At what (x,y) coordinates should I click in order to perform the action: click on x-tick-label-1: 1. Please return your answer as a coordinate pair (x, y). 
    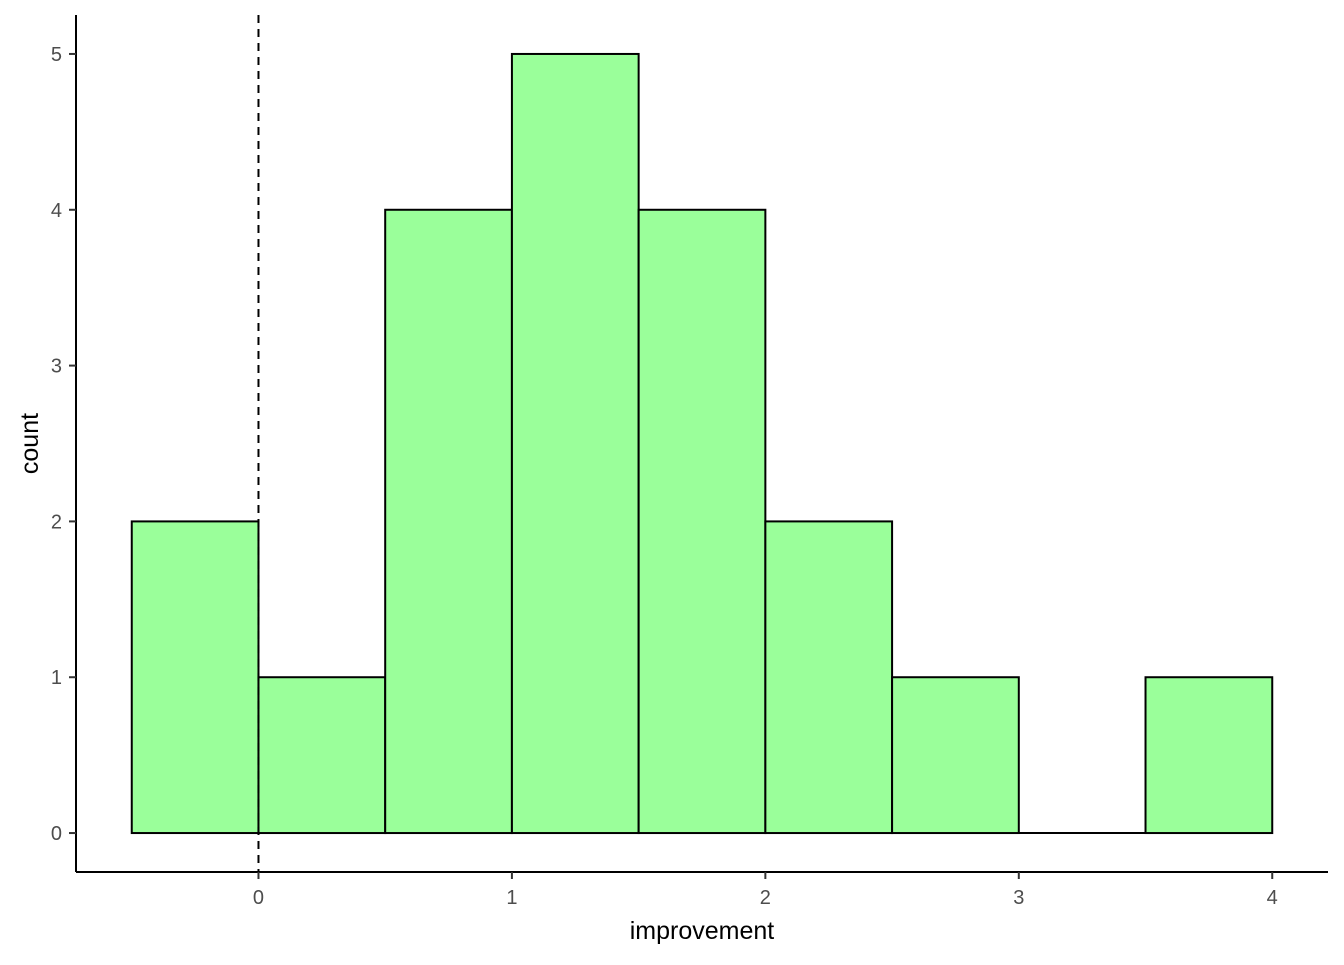
    Looking at the image, I should click on (511, 898).